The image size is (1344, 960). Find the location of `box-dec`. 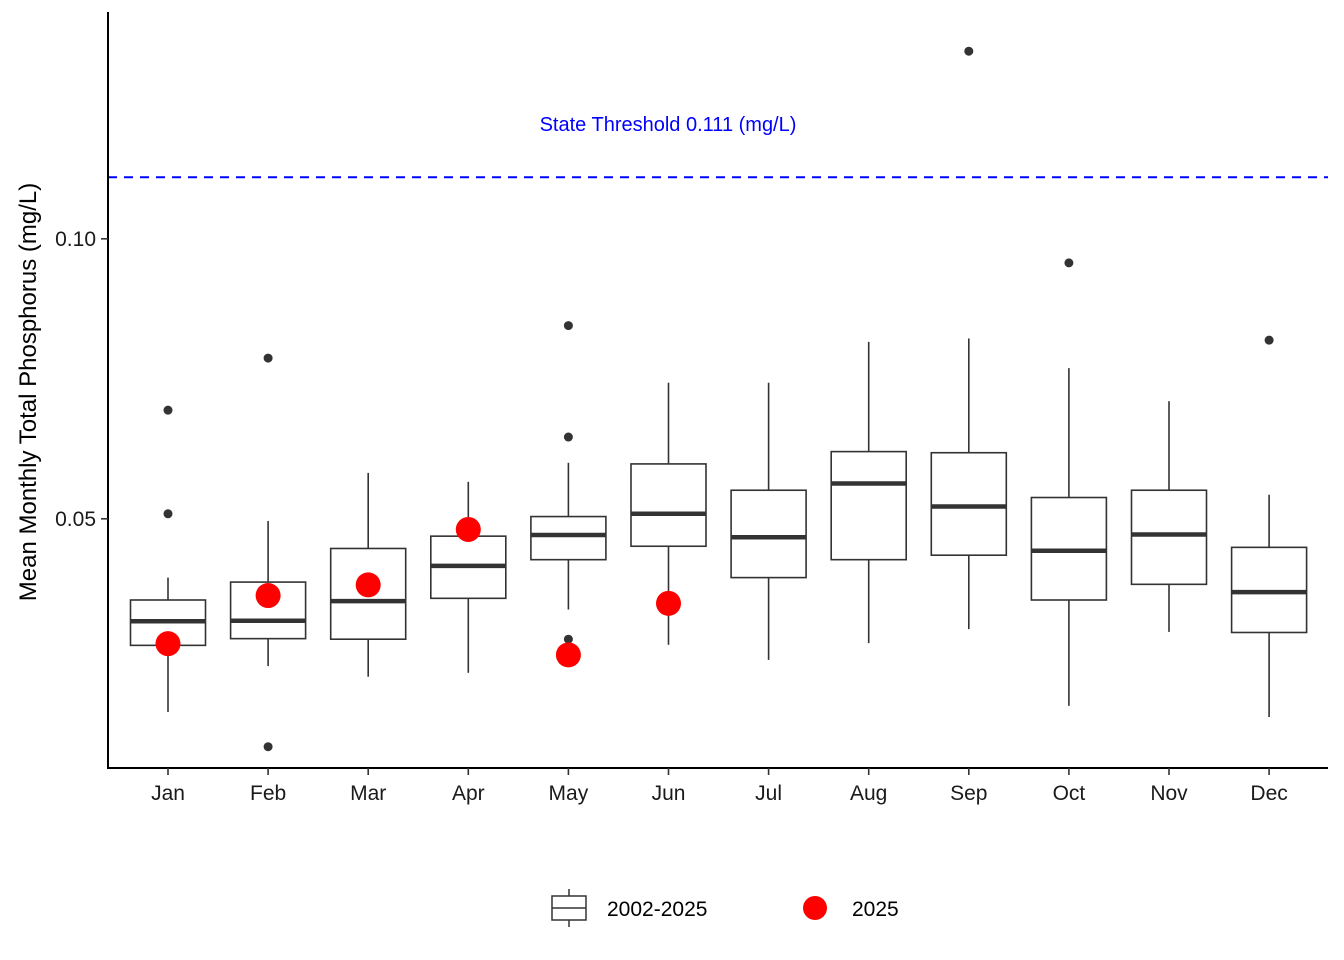

box-dec is located at coordinates (1269, 526).